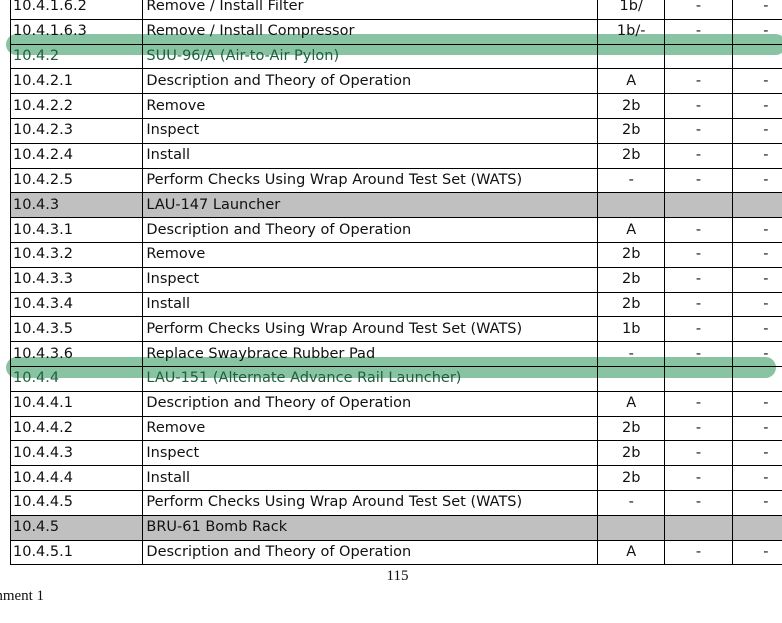  What do you see at coordinates (76, 81) in the screenshot?
I see `task-number-cell: 10.4.2.1` at bounding box center [76, 81].